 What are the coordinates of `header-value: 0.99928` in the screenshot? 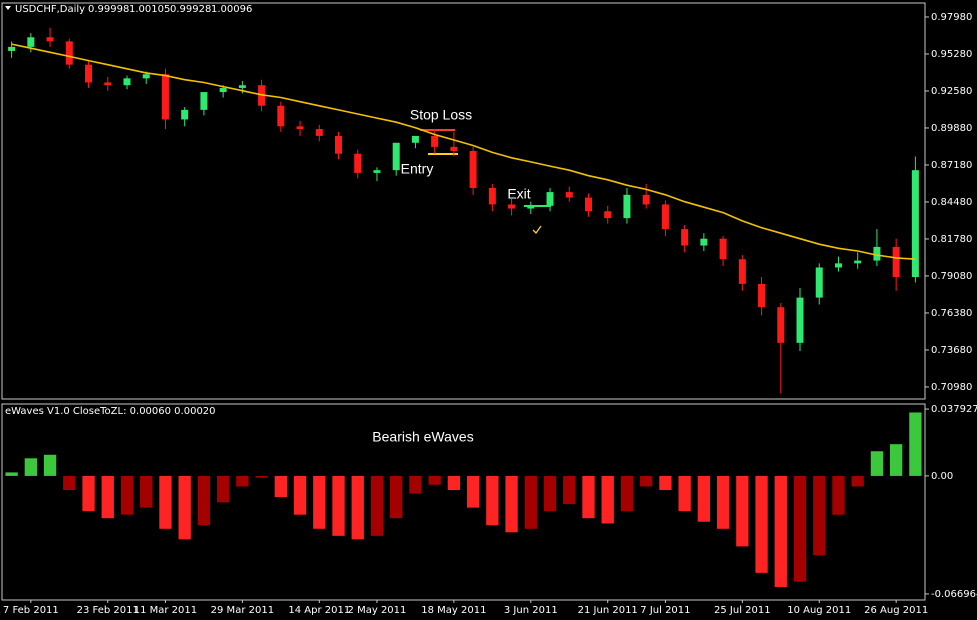 It's located at (190, 9).